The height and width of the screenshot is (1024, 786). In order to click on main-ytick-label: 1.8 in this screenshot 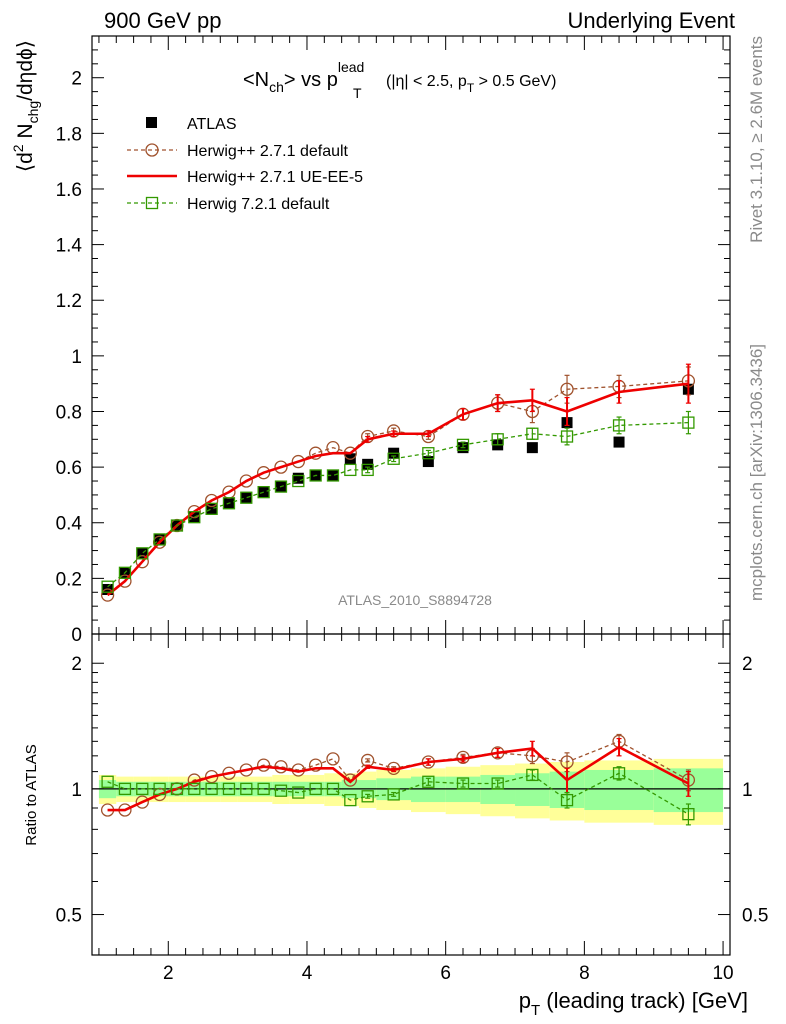, I will do `click(69, 134)`.